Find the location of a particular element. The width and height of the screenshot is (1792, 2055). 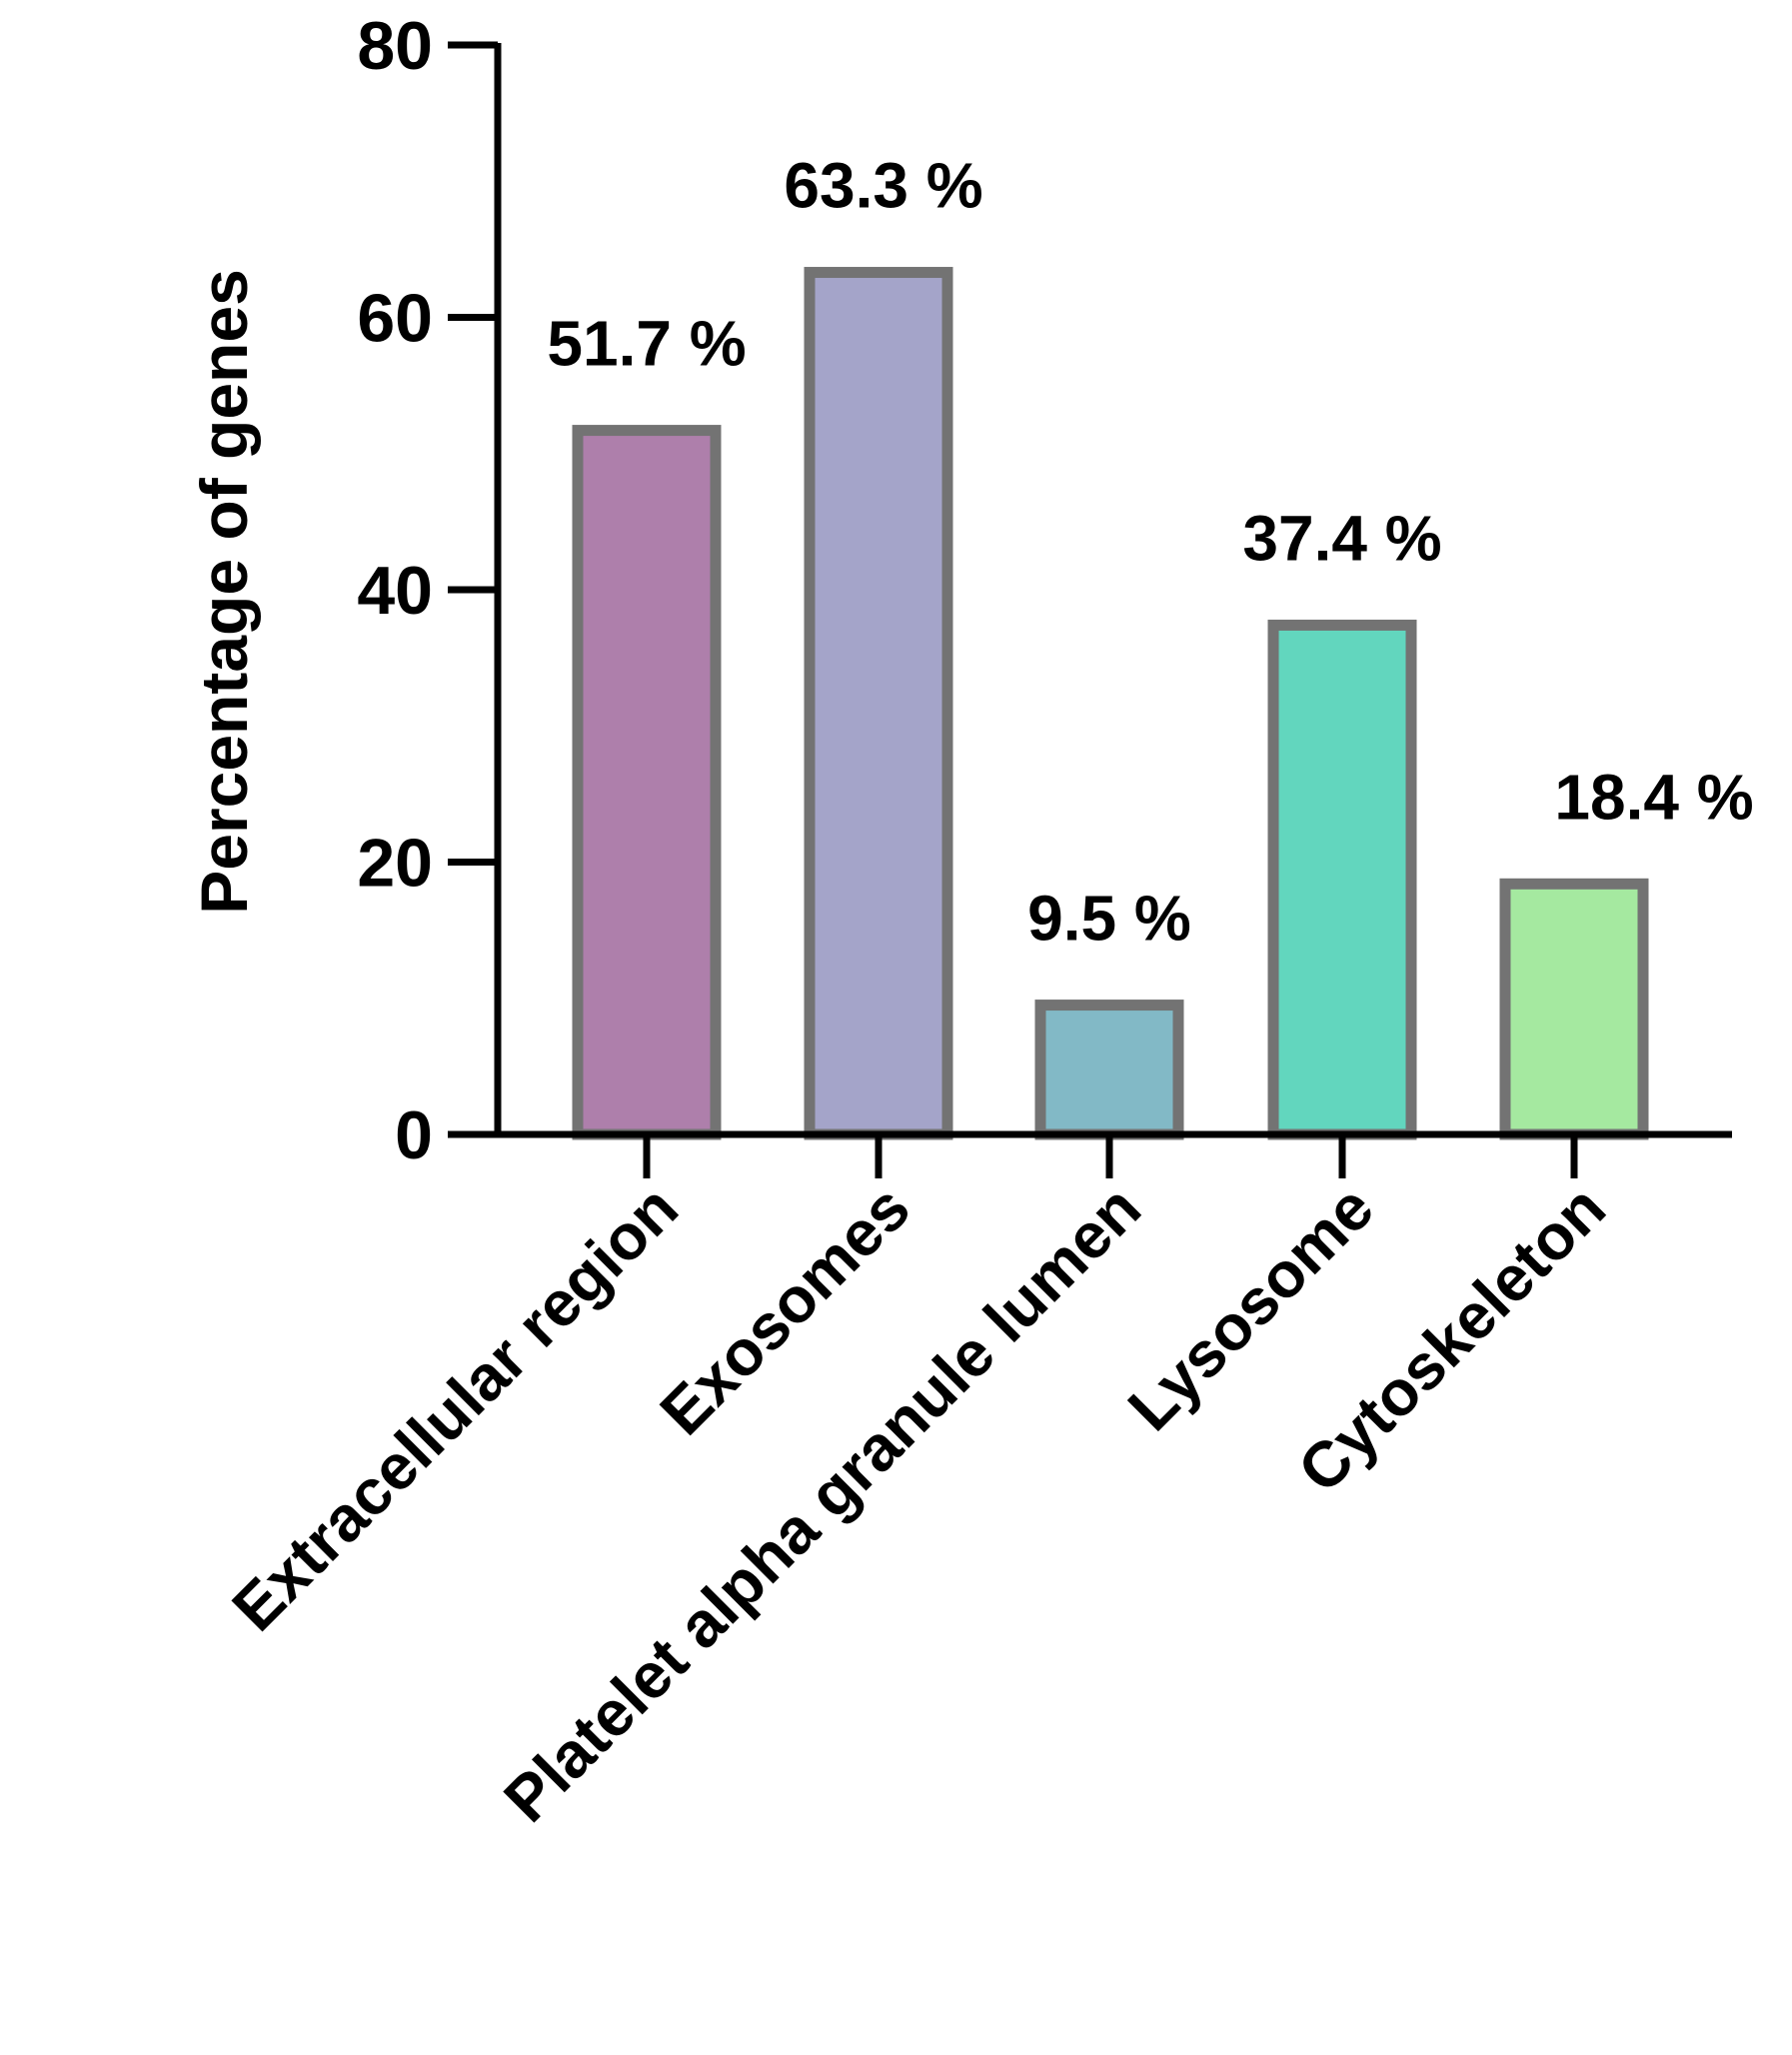

bar-value-label: 37.4 % is located at coordinates (1342, 538).